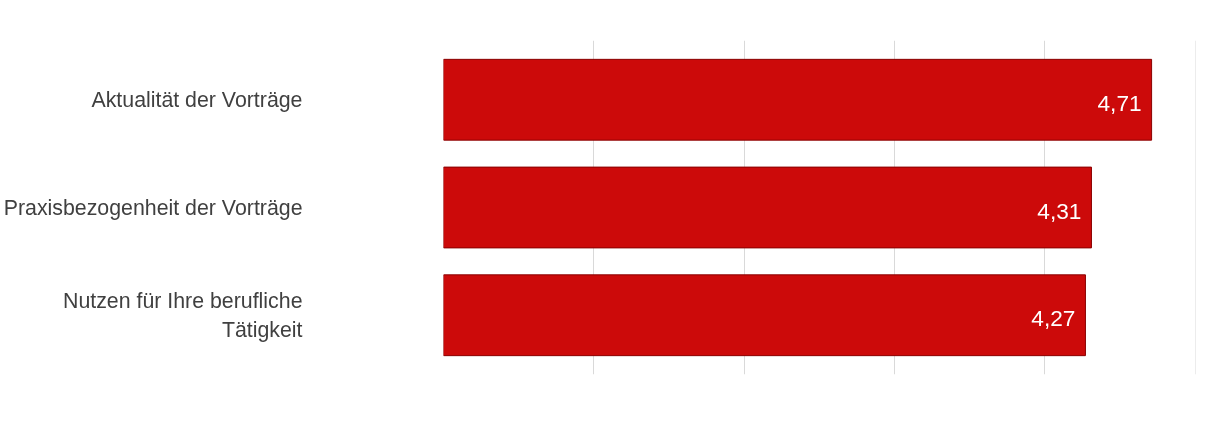  What do you see at coordinates (1059, 210) in the screenshot?
I see `data-label: 4,31` at bounding box center [1059, 210].